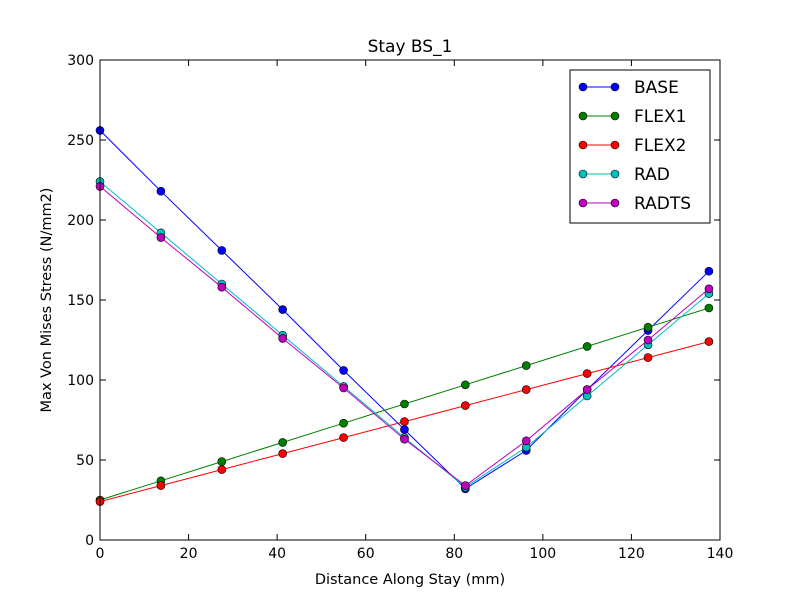 This screenshot has height=600, width=800. I want to click on legend-label-radts: RADTS, so click(662, 204).